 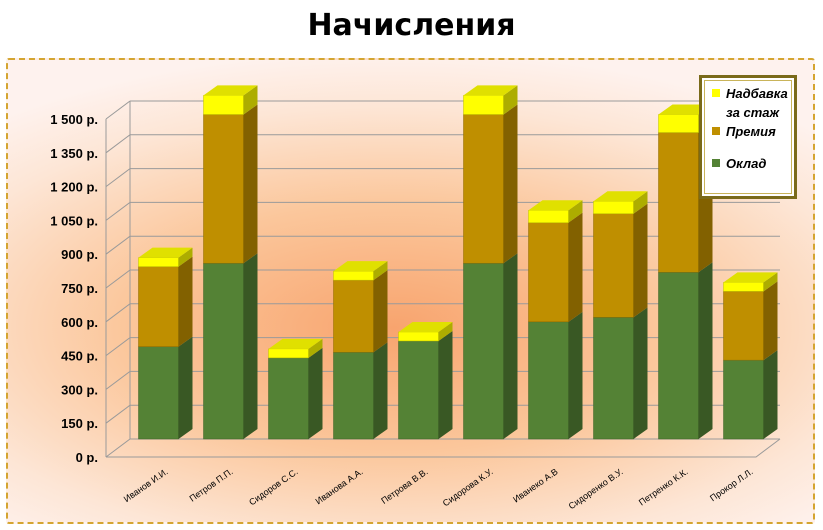 I want to click on x-tick-label: Петрова В.В., so click(x=404, y=485).